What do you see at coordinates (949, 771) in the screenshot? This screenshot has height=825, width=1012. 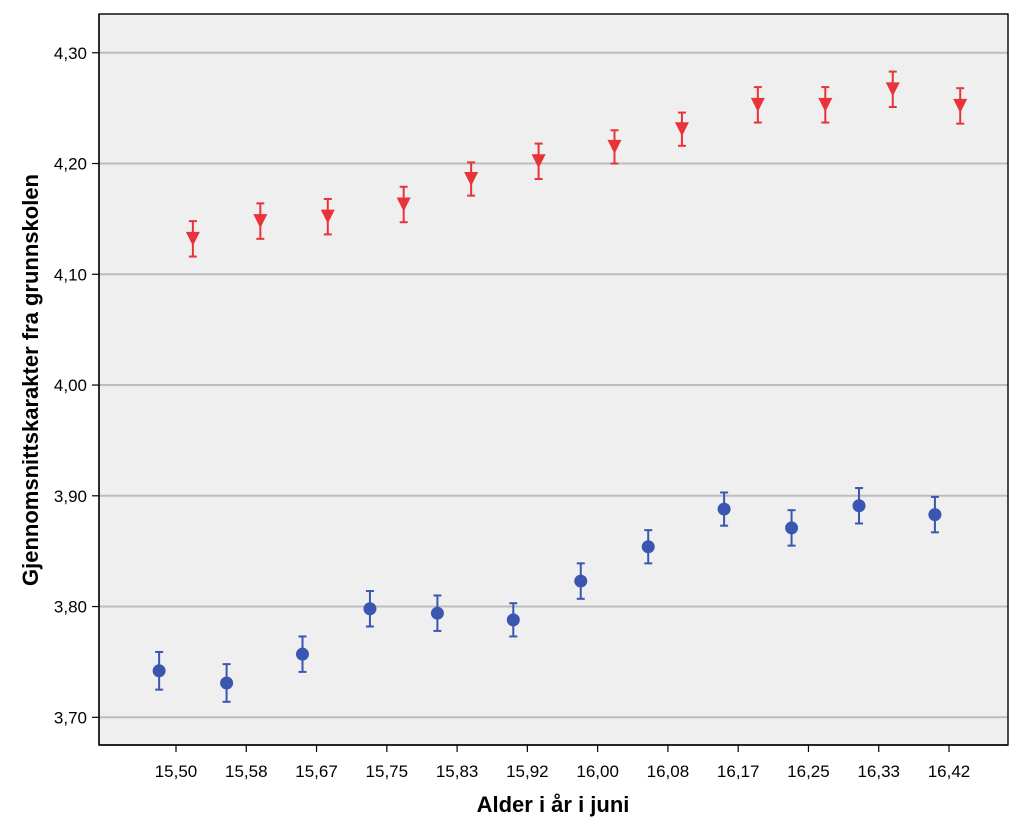 I see `x-tick-label: 16,42` at bounding box center [949, 771].